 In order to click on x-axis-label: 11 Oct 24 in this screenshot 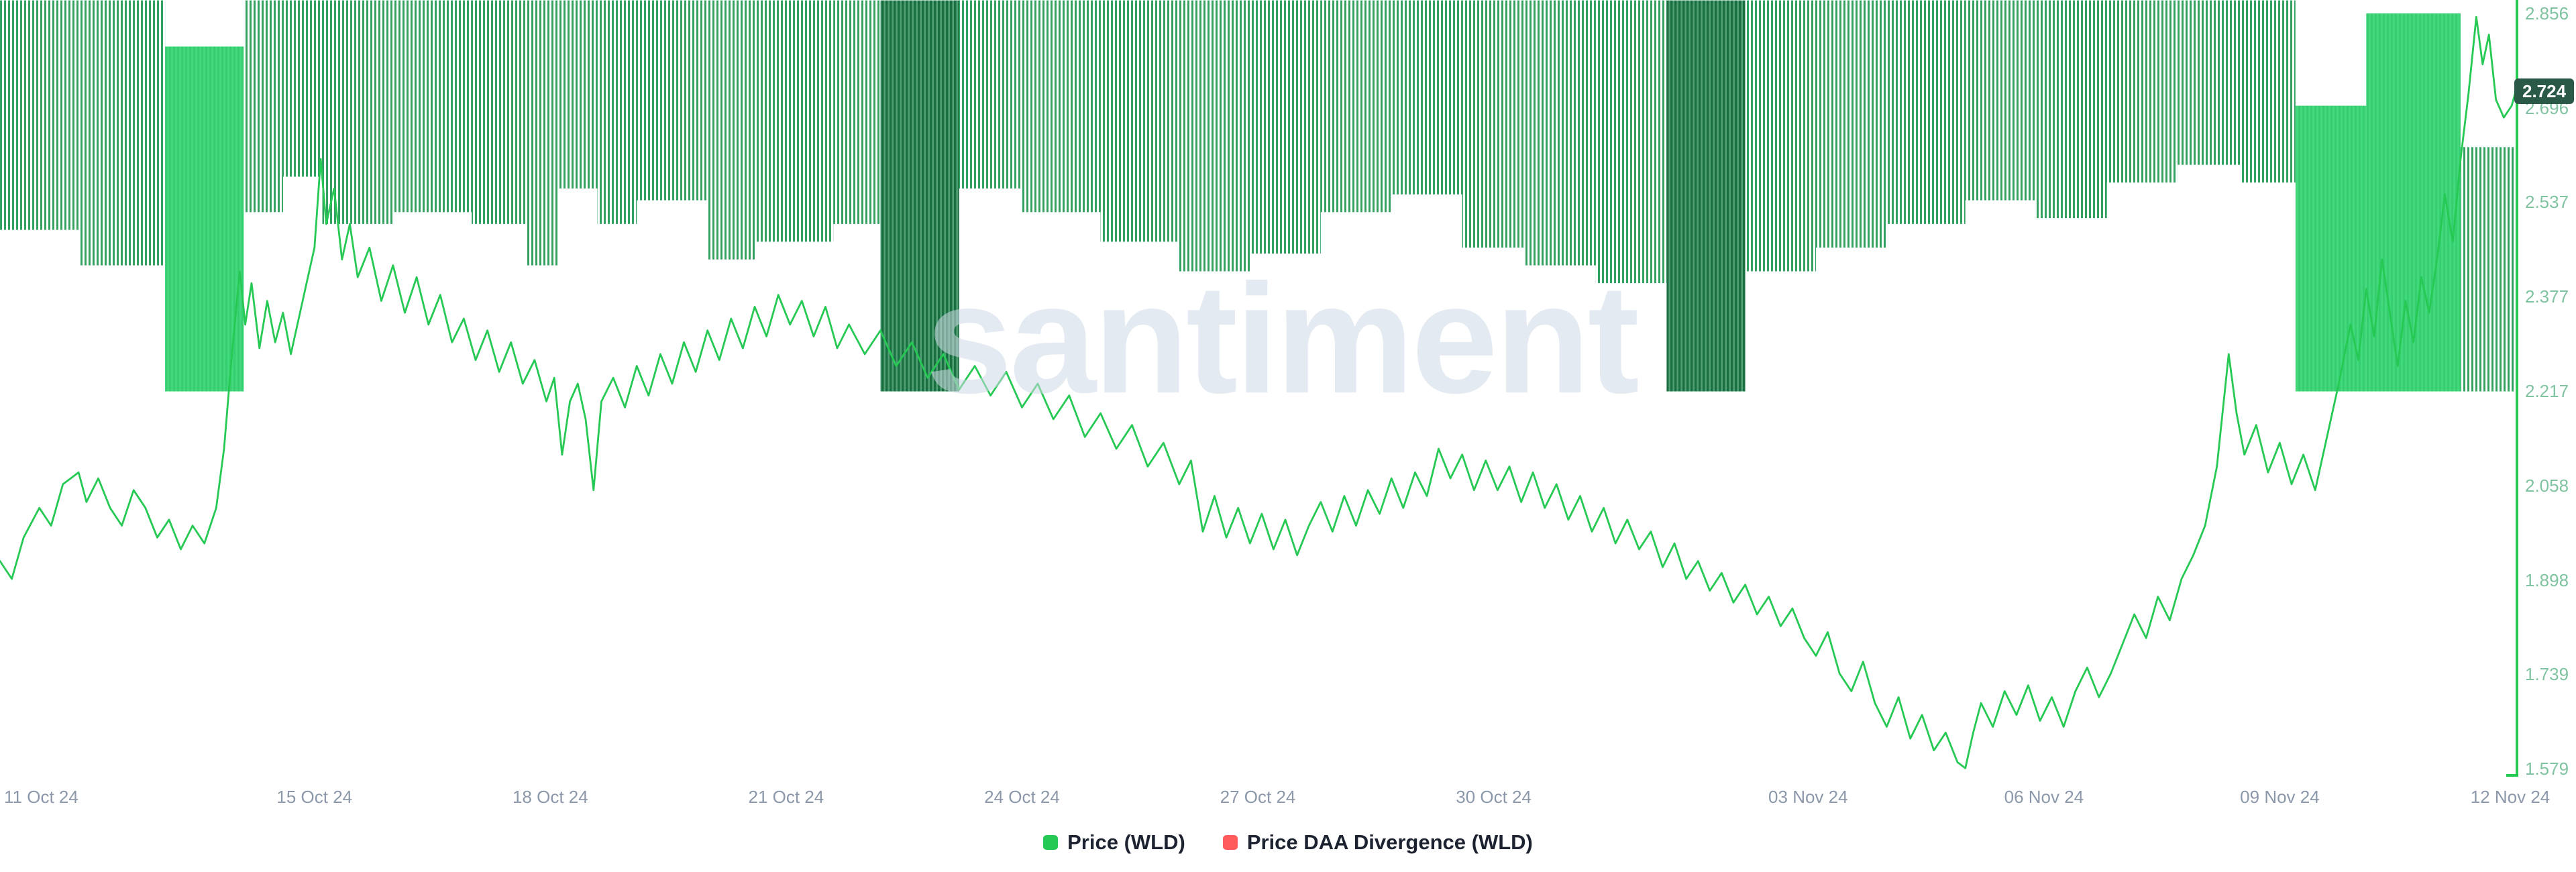, I will do `click(41, 797)`.